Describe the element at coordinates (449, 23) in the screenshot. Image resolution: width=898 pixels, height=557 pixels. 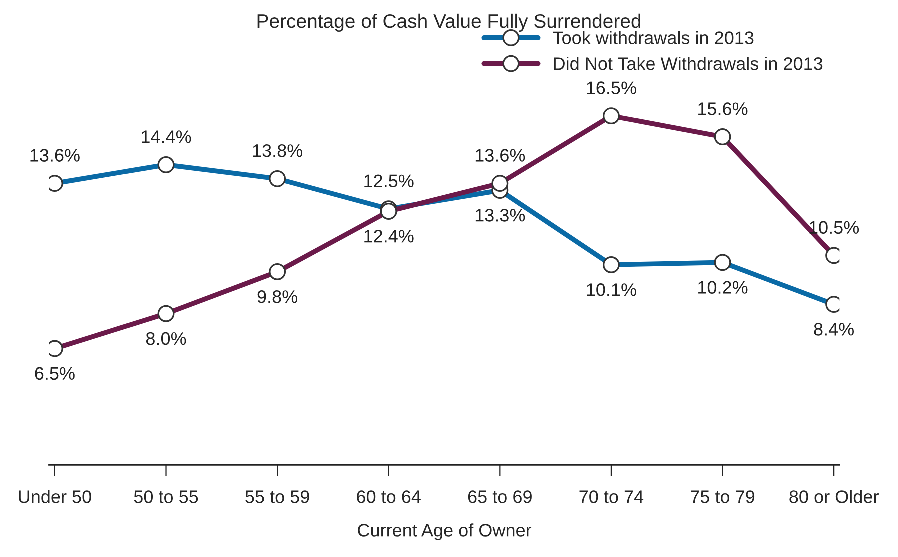
I see `chart-title: Percentage of Cash Value Fully Surrendered` at that location.